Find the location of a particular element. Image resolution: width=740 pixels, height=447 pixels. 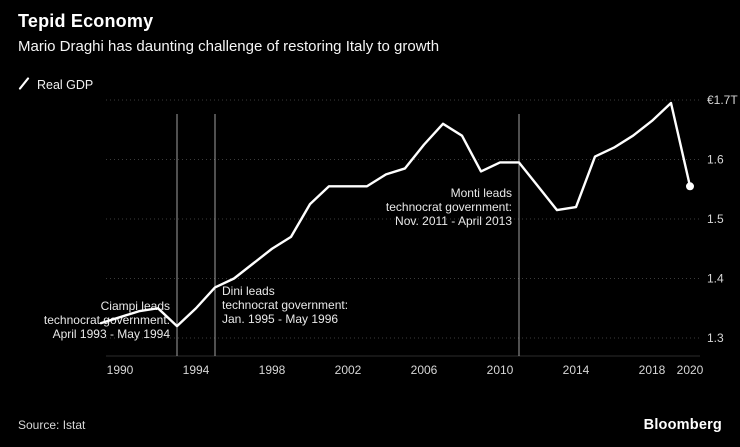

line-sample-icon is located at coordinates (24, 85).